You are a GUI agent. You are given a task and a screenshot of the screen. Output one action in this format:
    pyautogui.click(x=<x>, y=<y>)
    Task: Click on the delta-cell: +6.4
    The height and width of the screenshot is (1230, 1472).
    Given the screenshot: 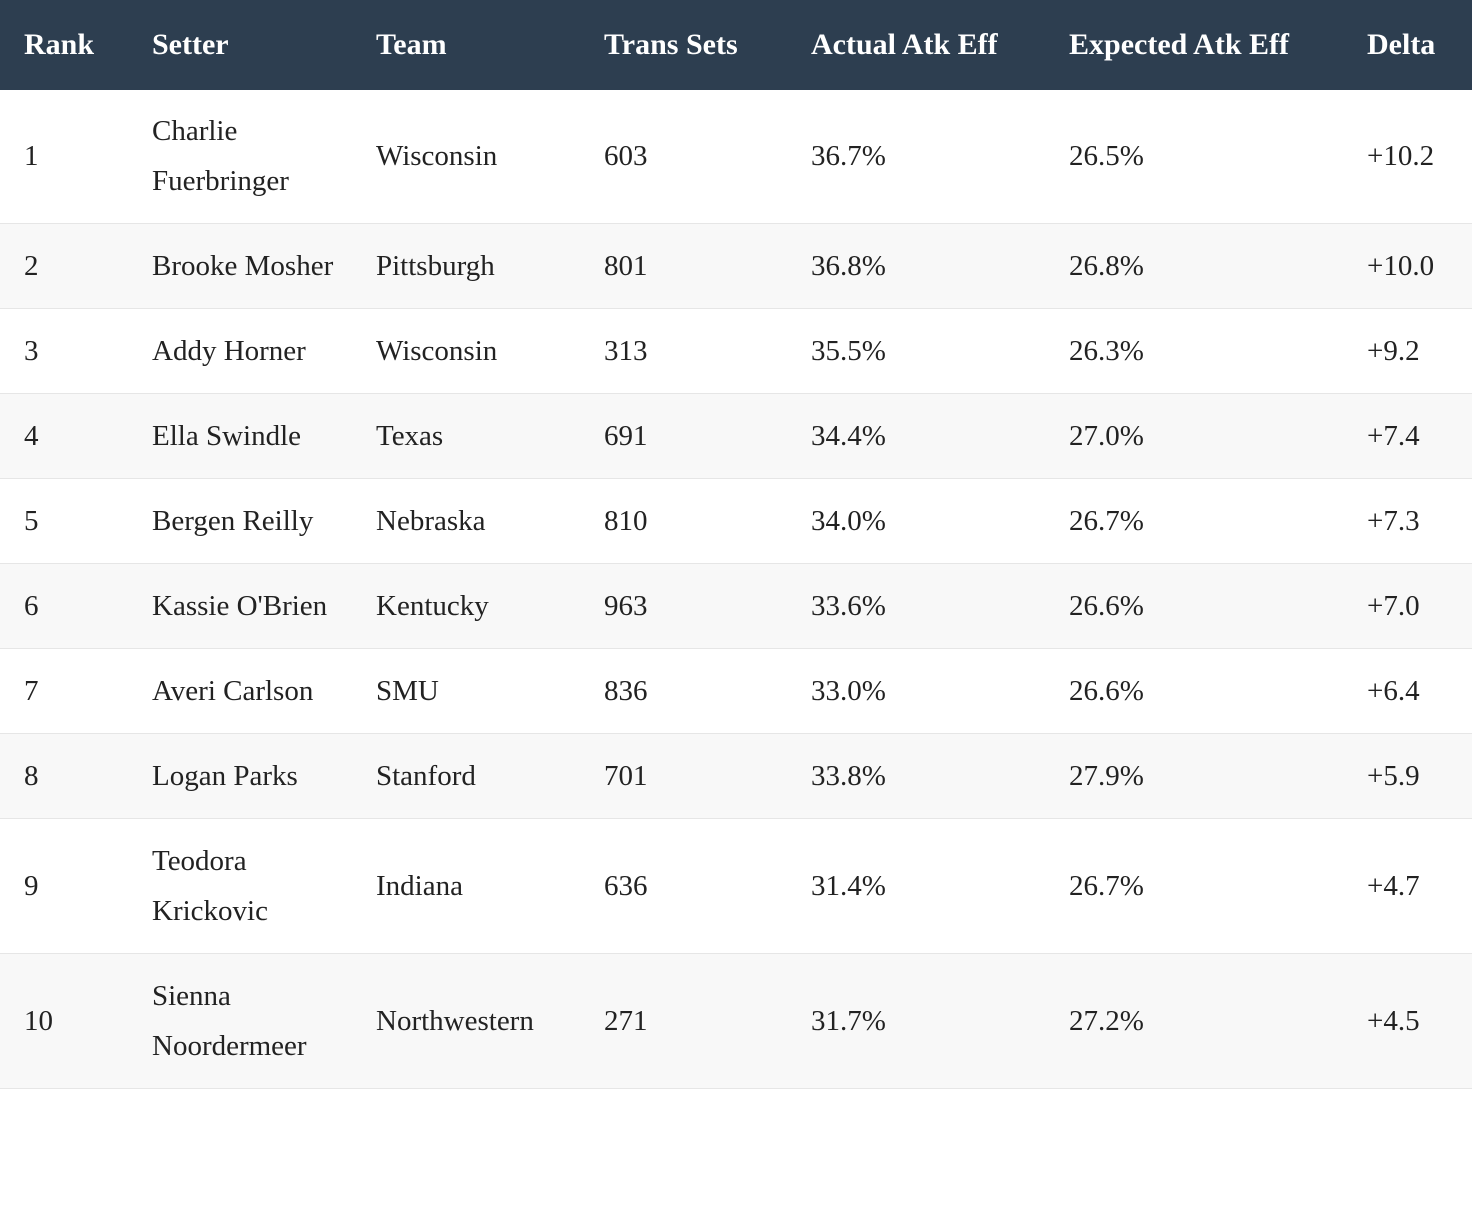 What is the action you would take?
    pyautogui.click(x=1407, y=691)
    